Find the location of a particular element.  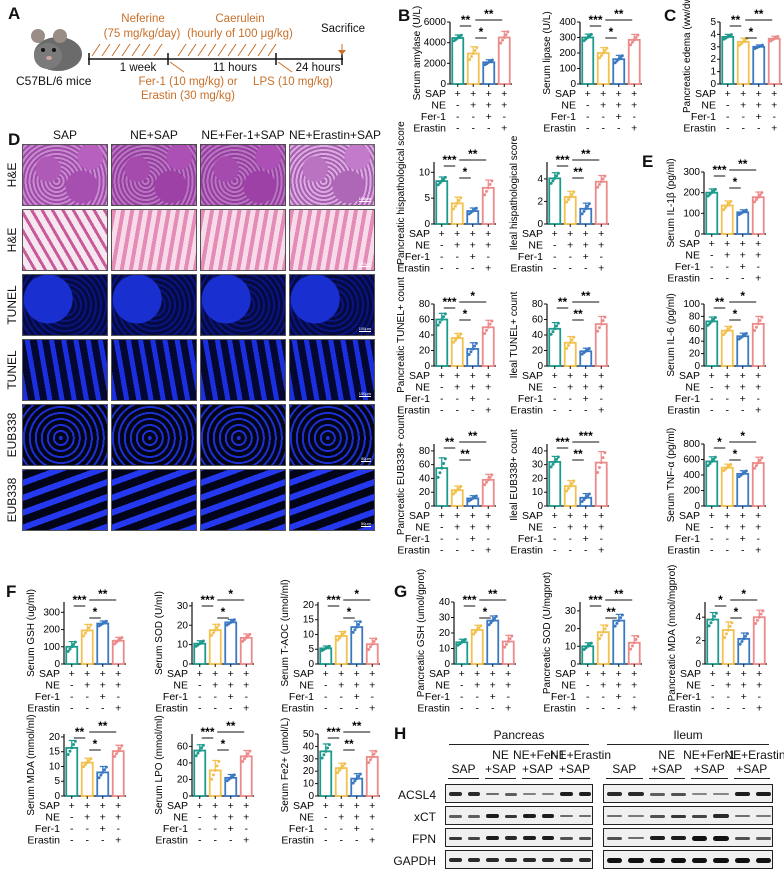

y-tick-label: 10 is located at coordinates (538, 492).